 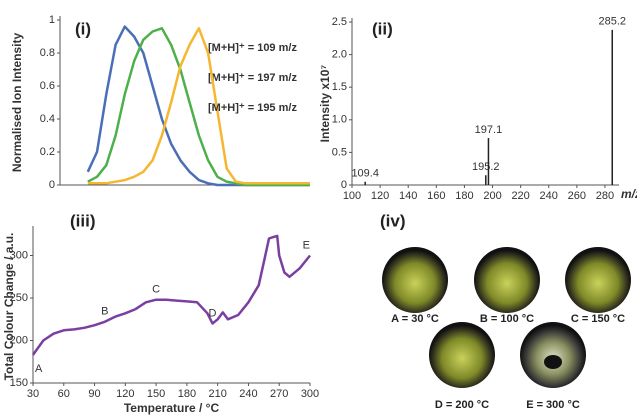 I want to click on photo-spot, so click(x=553, y=362).